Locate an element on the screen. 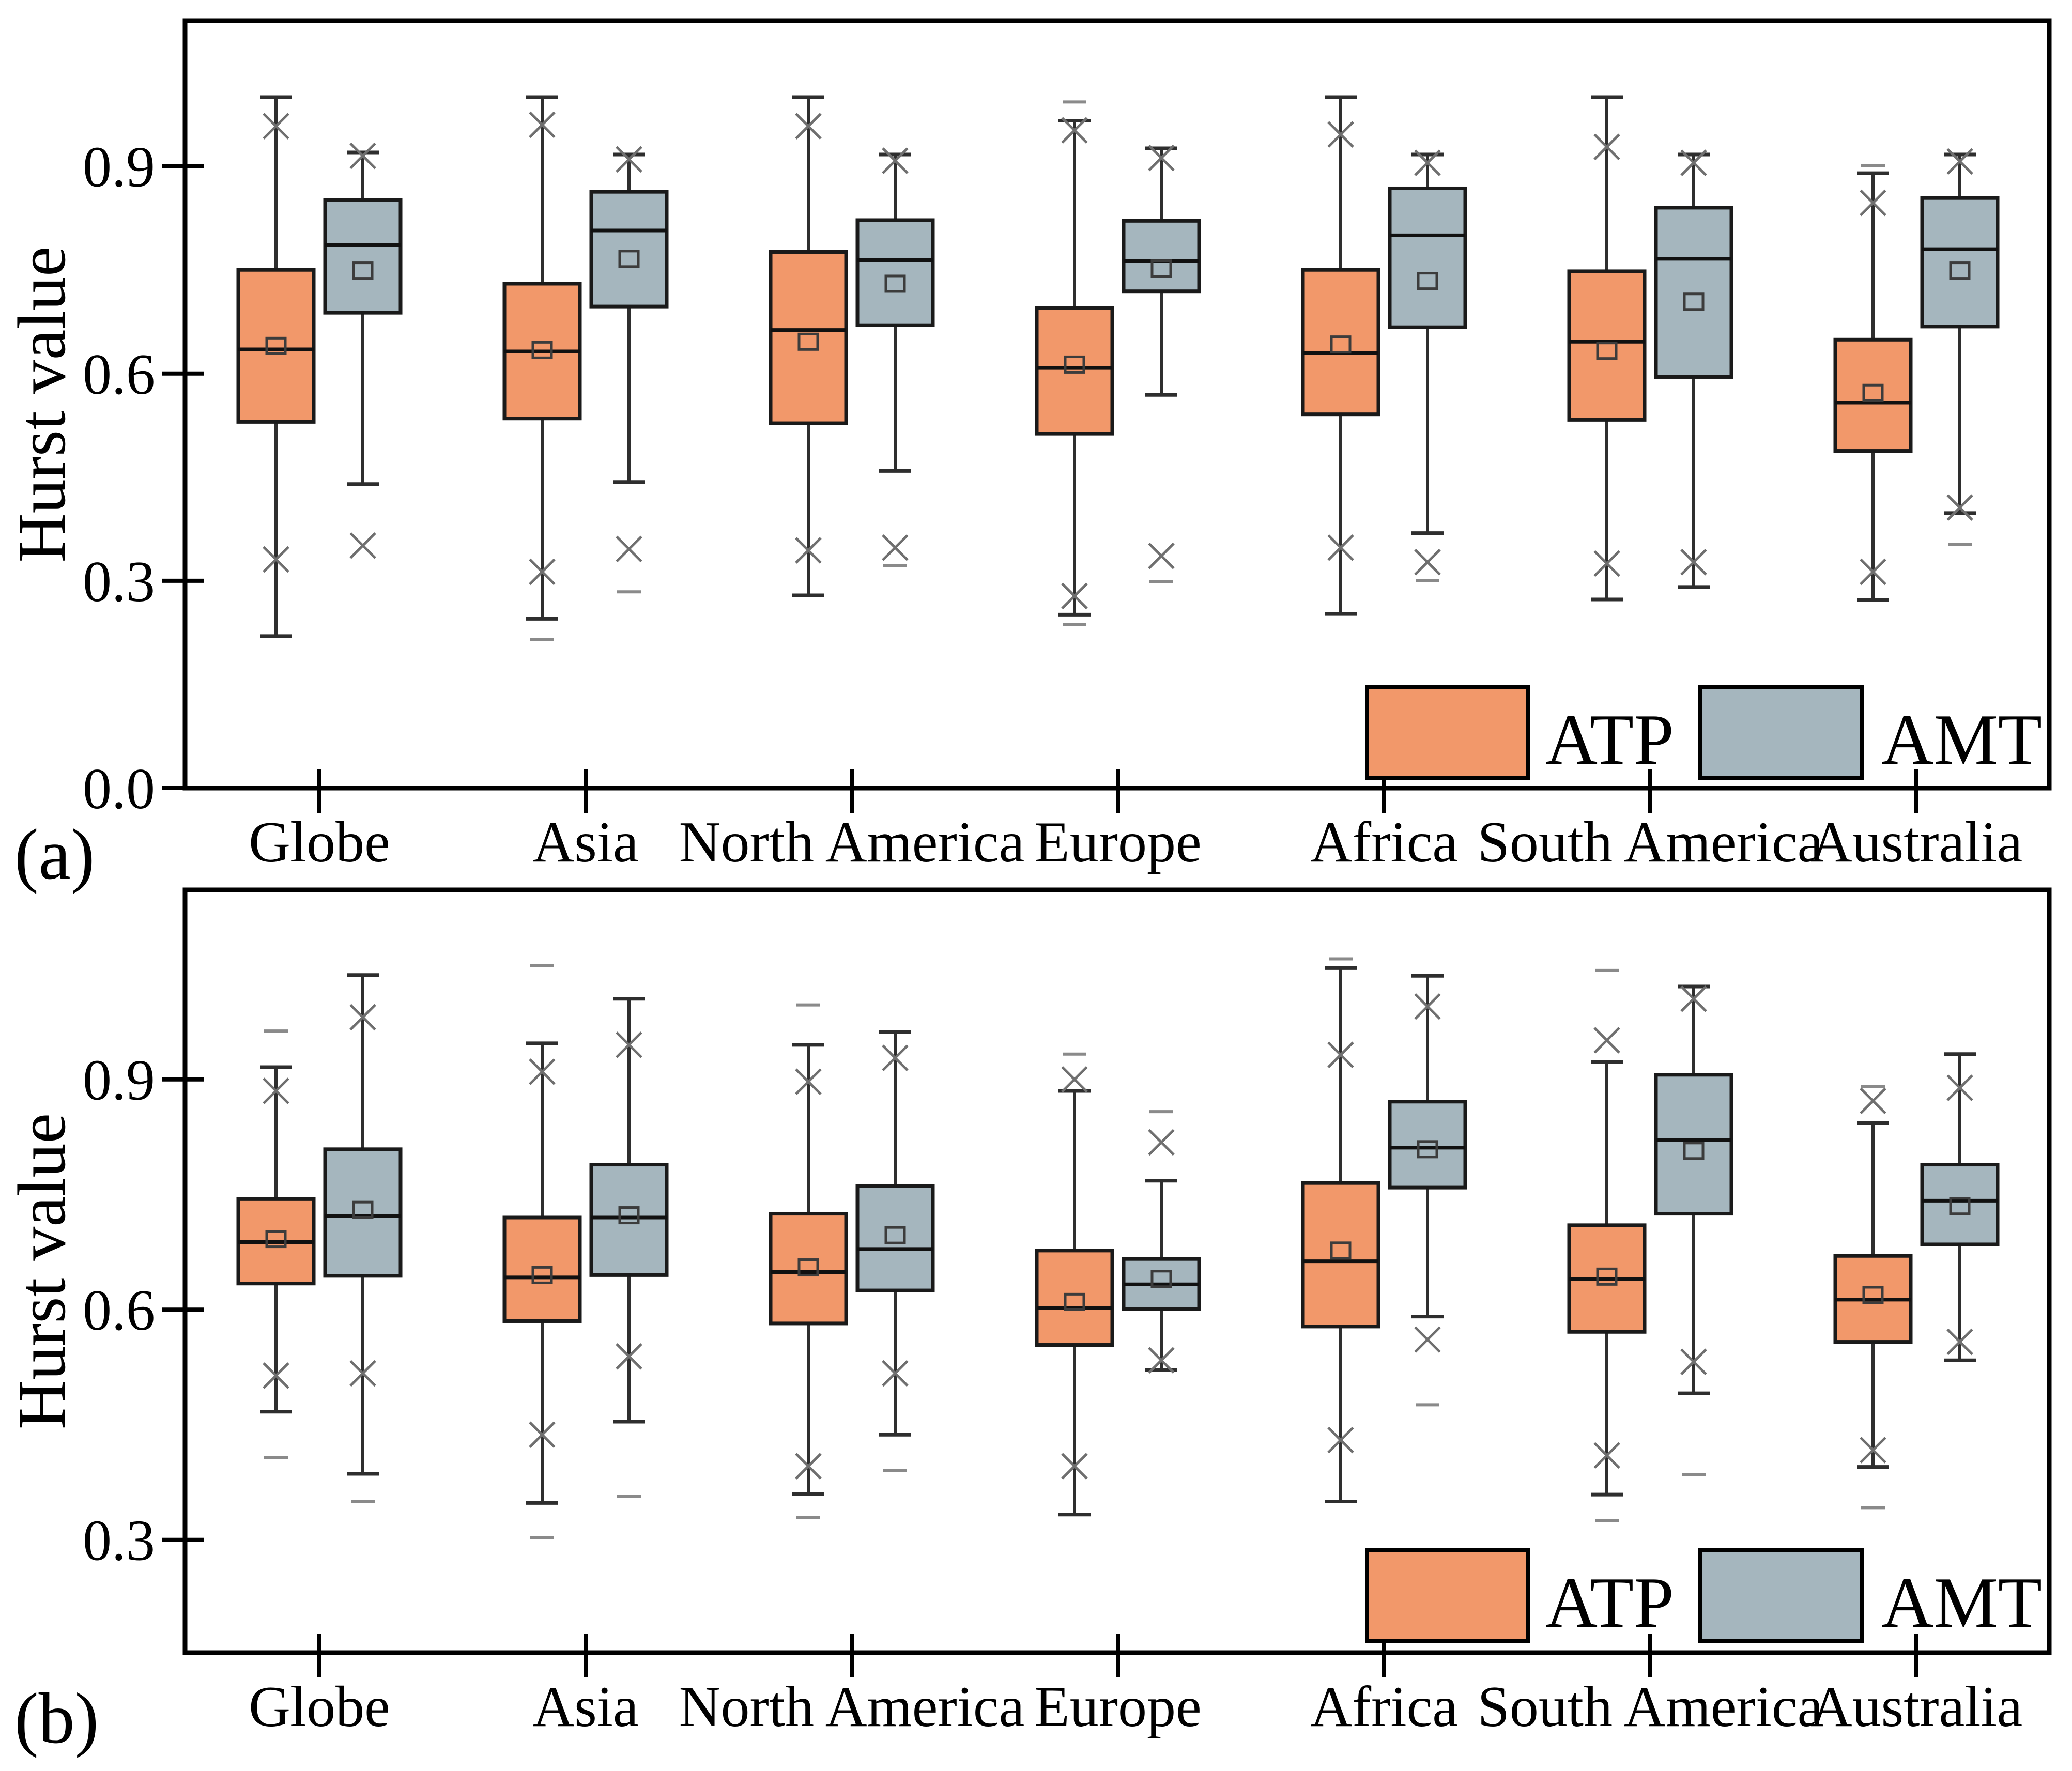 Image resolution: width=2072 pixels, height=1771 pixels. x-category-label-asia: Asia is located at coordinates (585, 842).